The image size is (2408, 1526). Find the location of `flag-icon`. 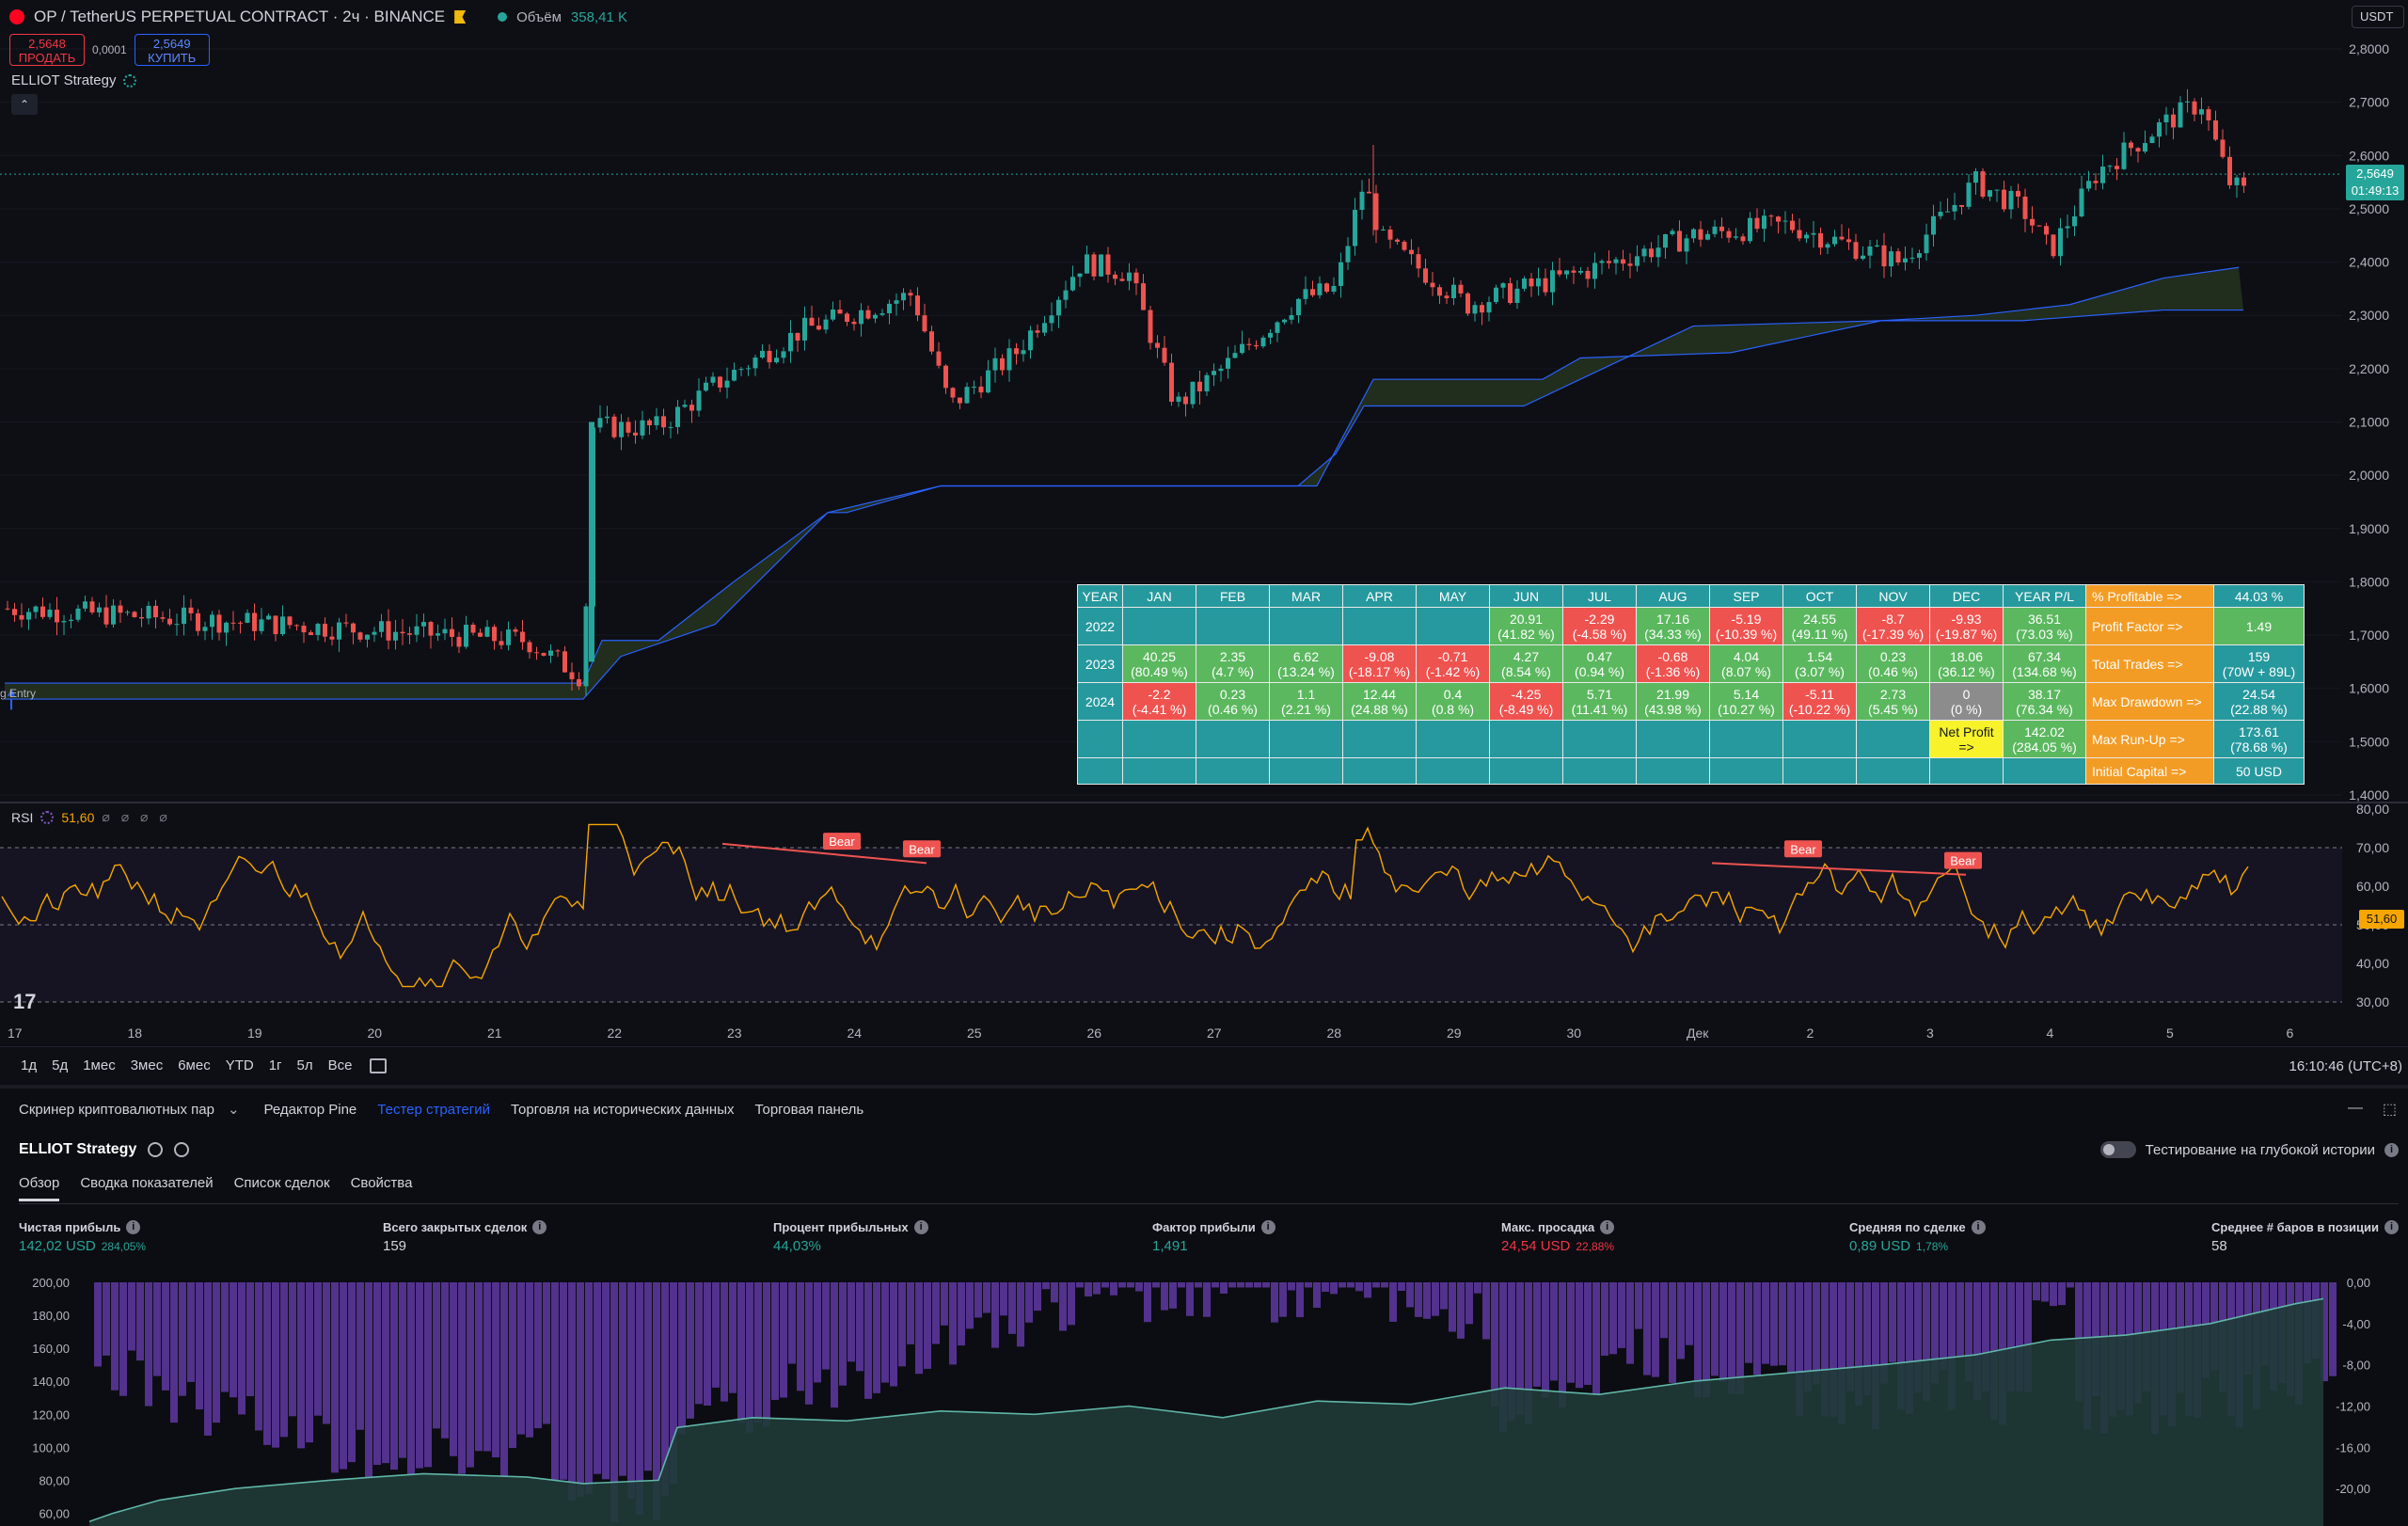

flag-icon is located at coordinates (461, 17).